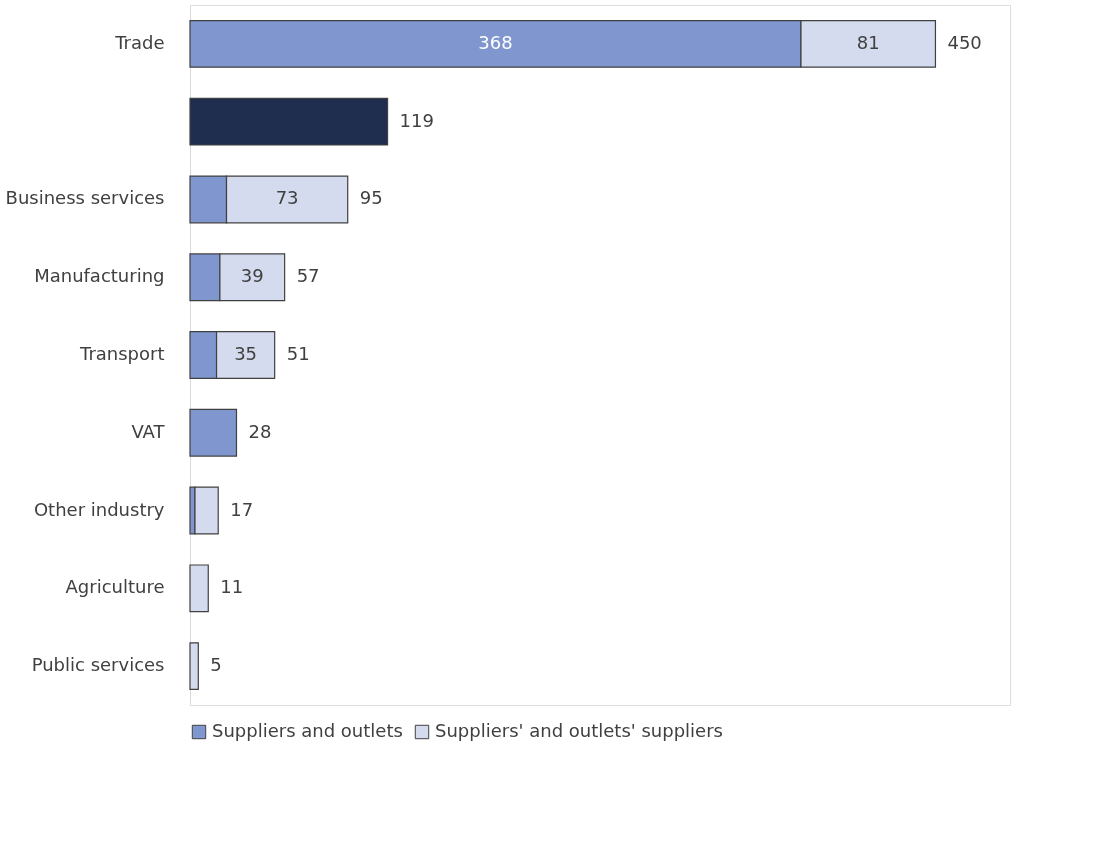 The image size is (1094, 854). I want to click on data-label: 39, so click(252, 276).